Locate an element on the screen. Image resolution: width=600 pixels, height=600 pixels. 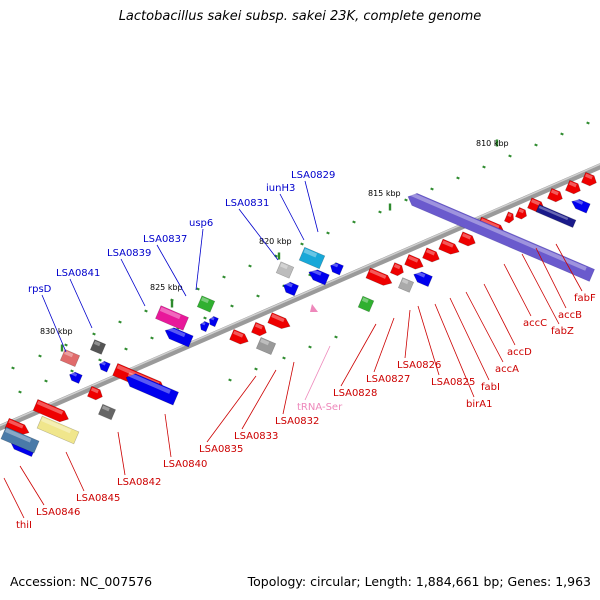
gene-label-bottom: LSA0842 is located at coordinates (139, 482).